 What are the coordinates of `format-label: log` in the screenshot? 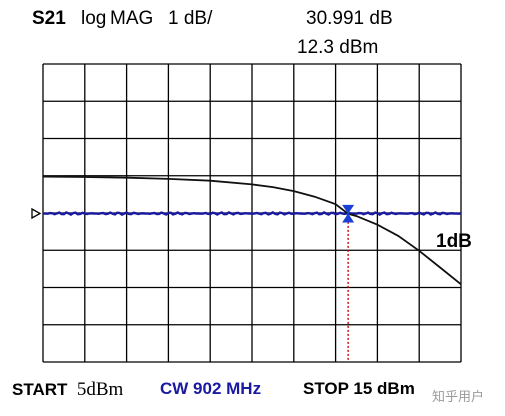 It's located at (94, 18).